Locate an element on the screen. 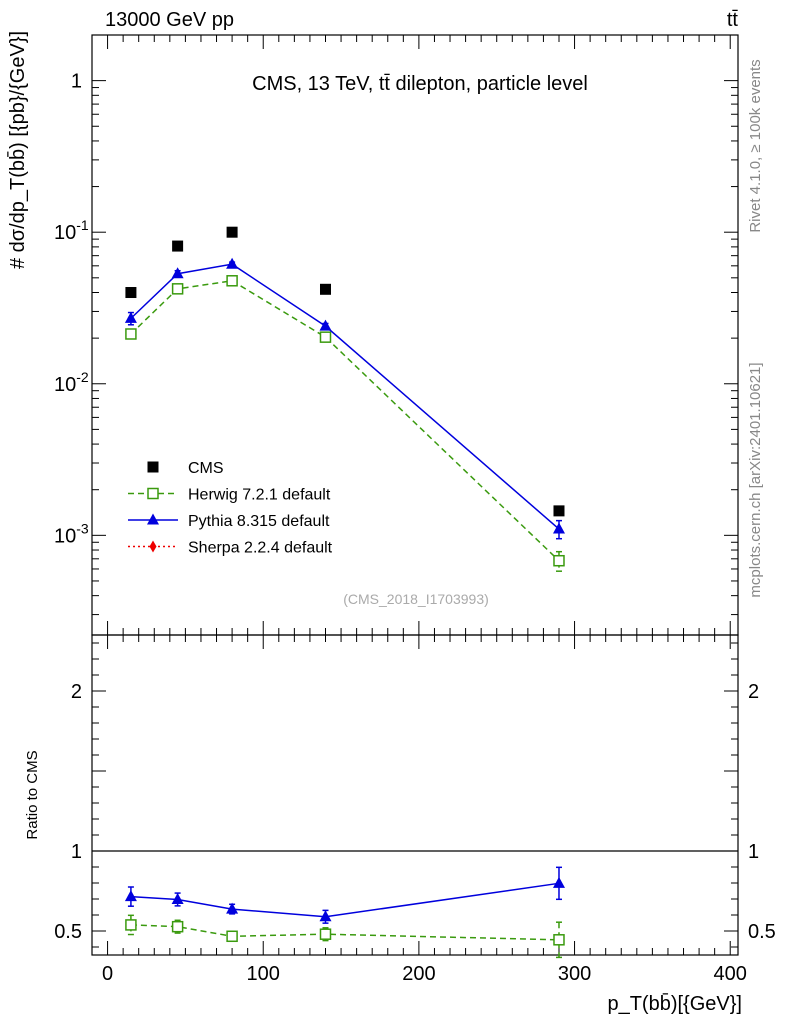 This screenshot has width=786, height=1024. x-tick-label: 200 is located at coordinates (418, 974).